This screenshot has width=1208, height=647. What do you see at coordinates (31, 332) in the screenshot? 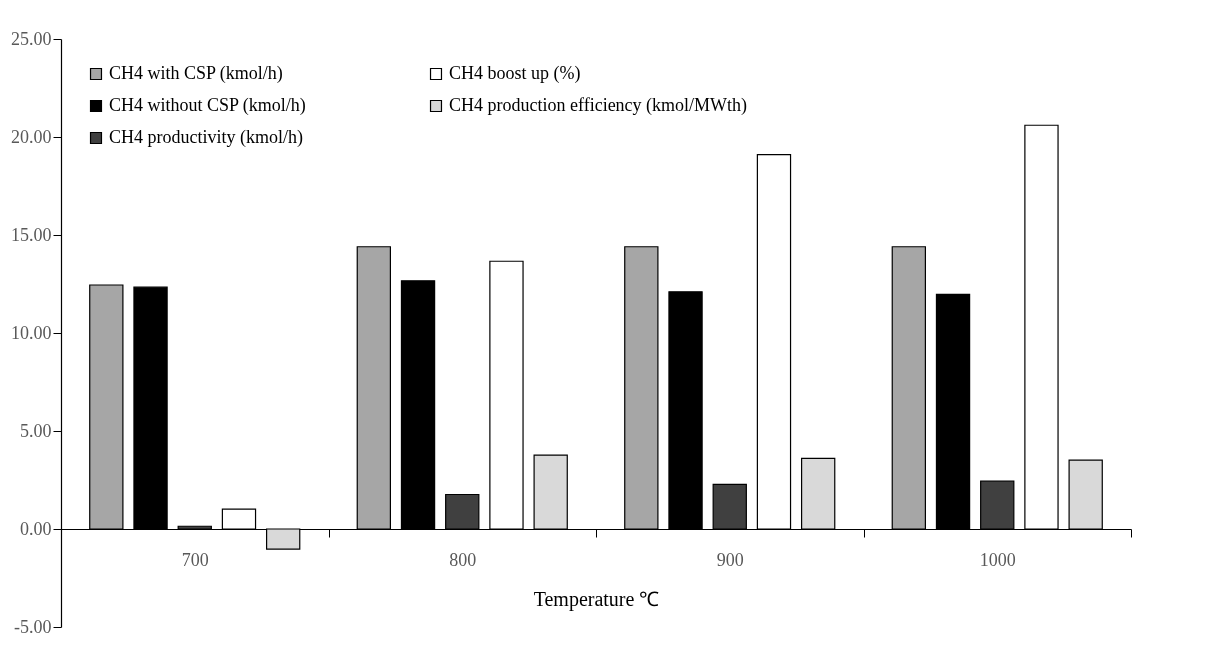
I see `y-tick-label: 10.00` at bounding box center [31, 332].